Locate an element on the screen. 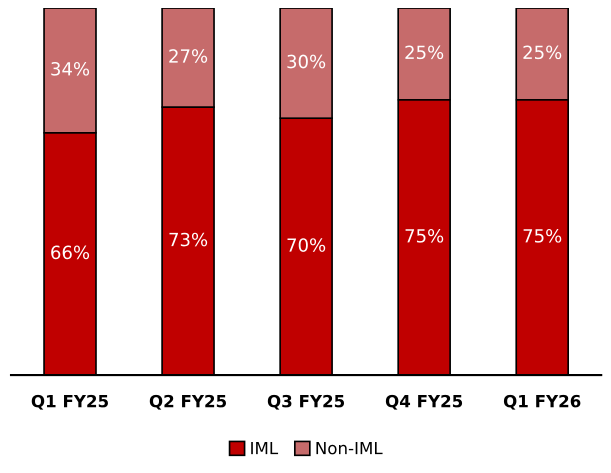  data-label: 30% is located at coordinates (306, 61).